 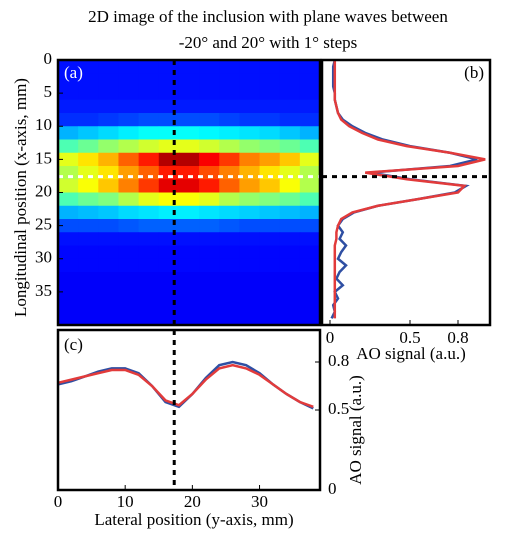 What do you see at coordinates (43, 190) in the screenshot?
I see `y-tick-label: 20` at bounding box center [43, 190].